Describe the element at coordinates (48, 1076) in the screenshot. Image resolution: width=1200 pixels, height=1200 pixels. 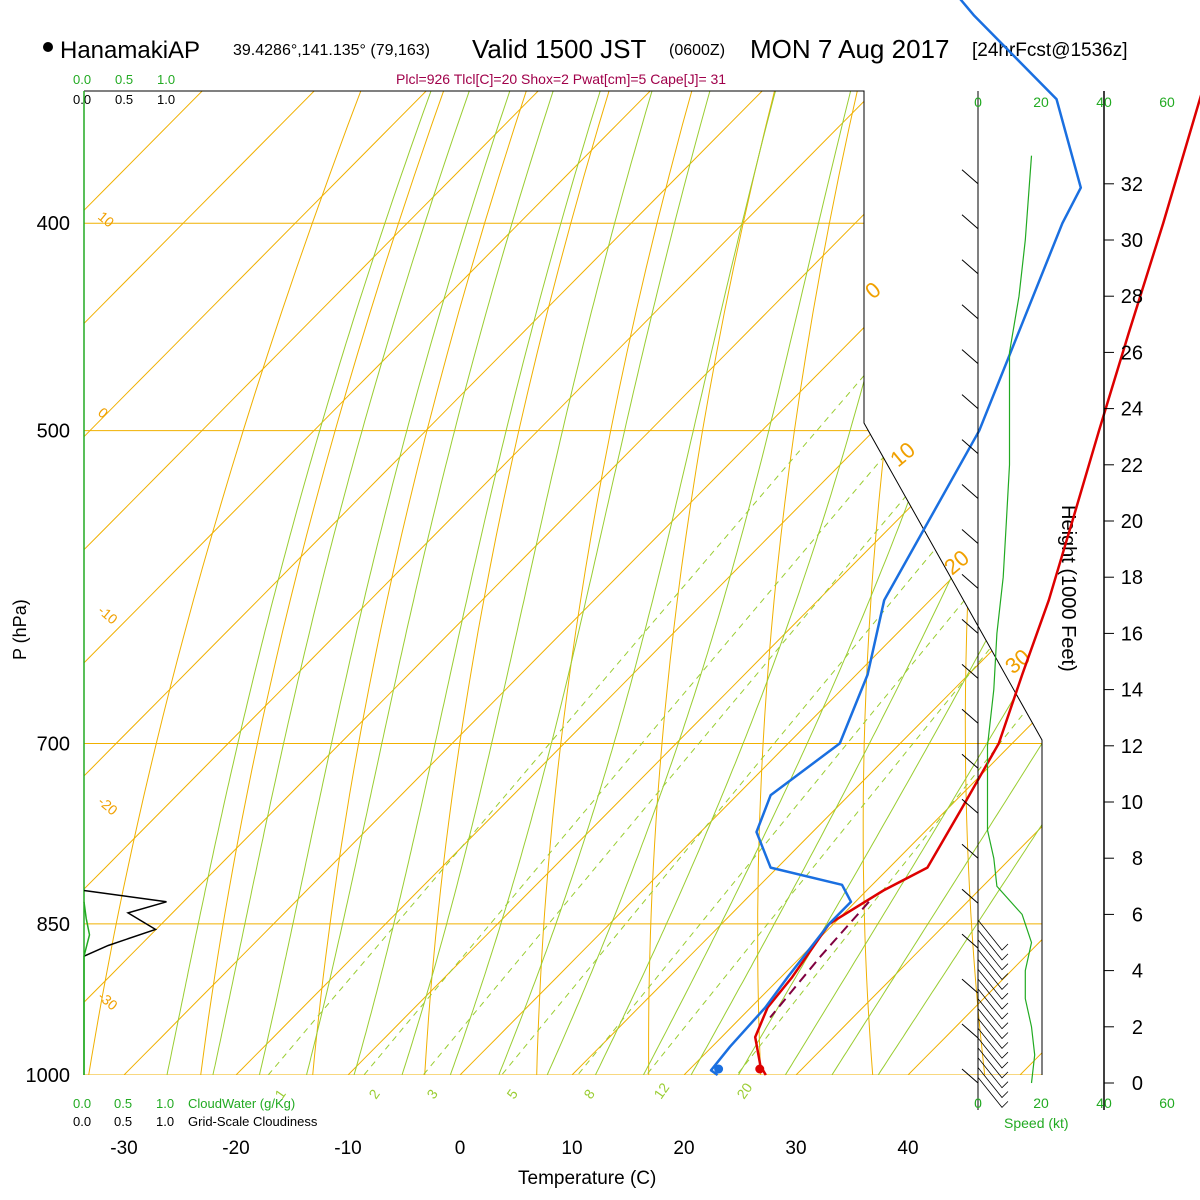
I see `pressure-tick-label: 1000` at that location.